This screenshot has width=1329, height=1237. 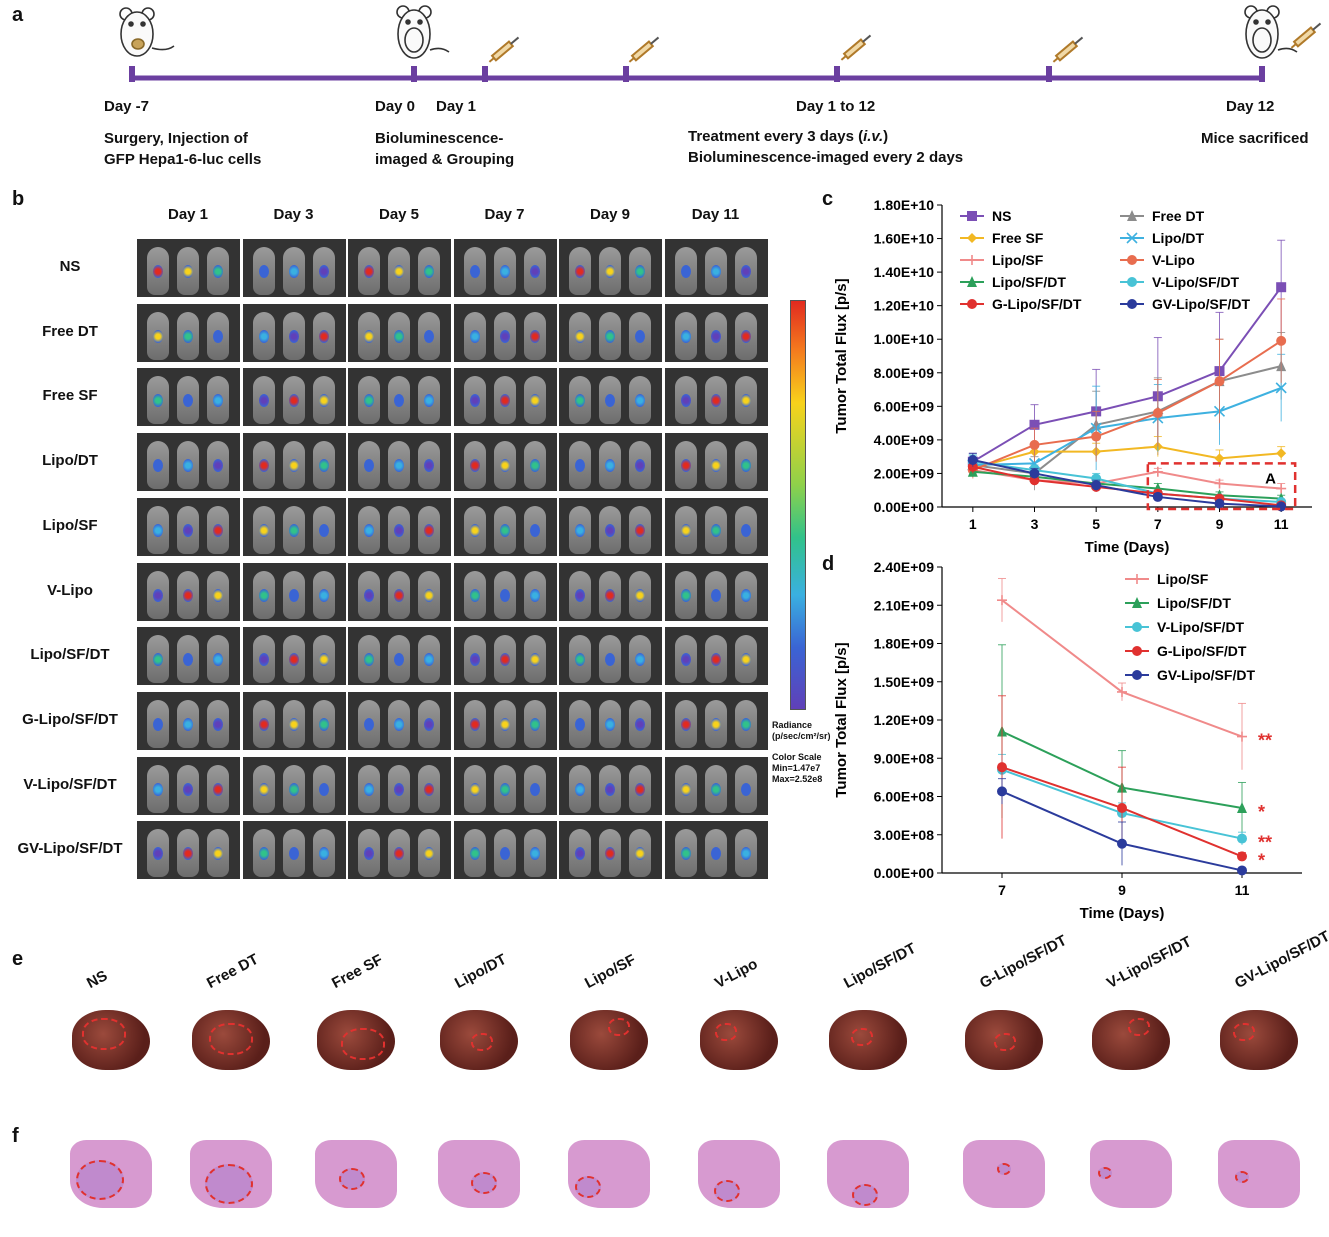 What do you see at coordinates (904, 873) in the screenshot?
I see `y-tick-label: 0.00E+00` at bounding box center [904, 873].